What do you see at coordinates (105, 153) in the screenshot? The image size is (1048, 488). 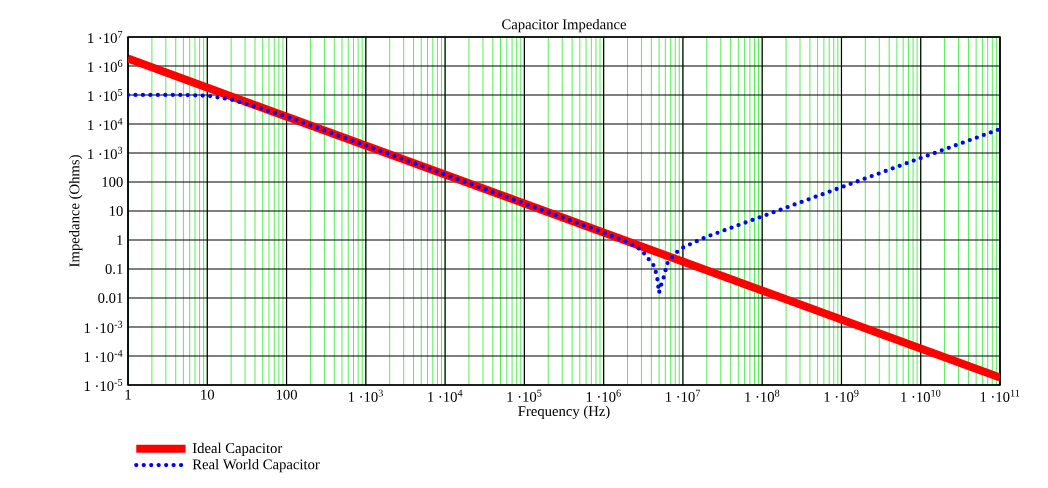 I see `y-tick-label: 1 ·10$^{3}$` at bounding box center [105, 153].